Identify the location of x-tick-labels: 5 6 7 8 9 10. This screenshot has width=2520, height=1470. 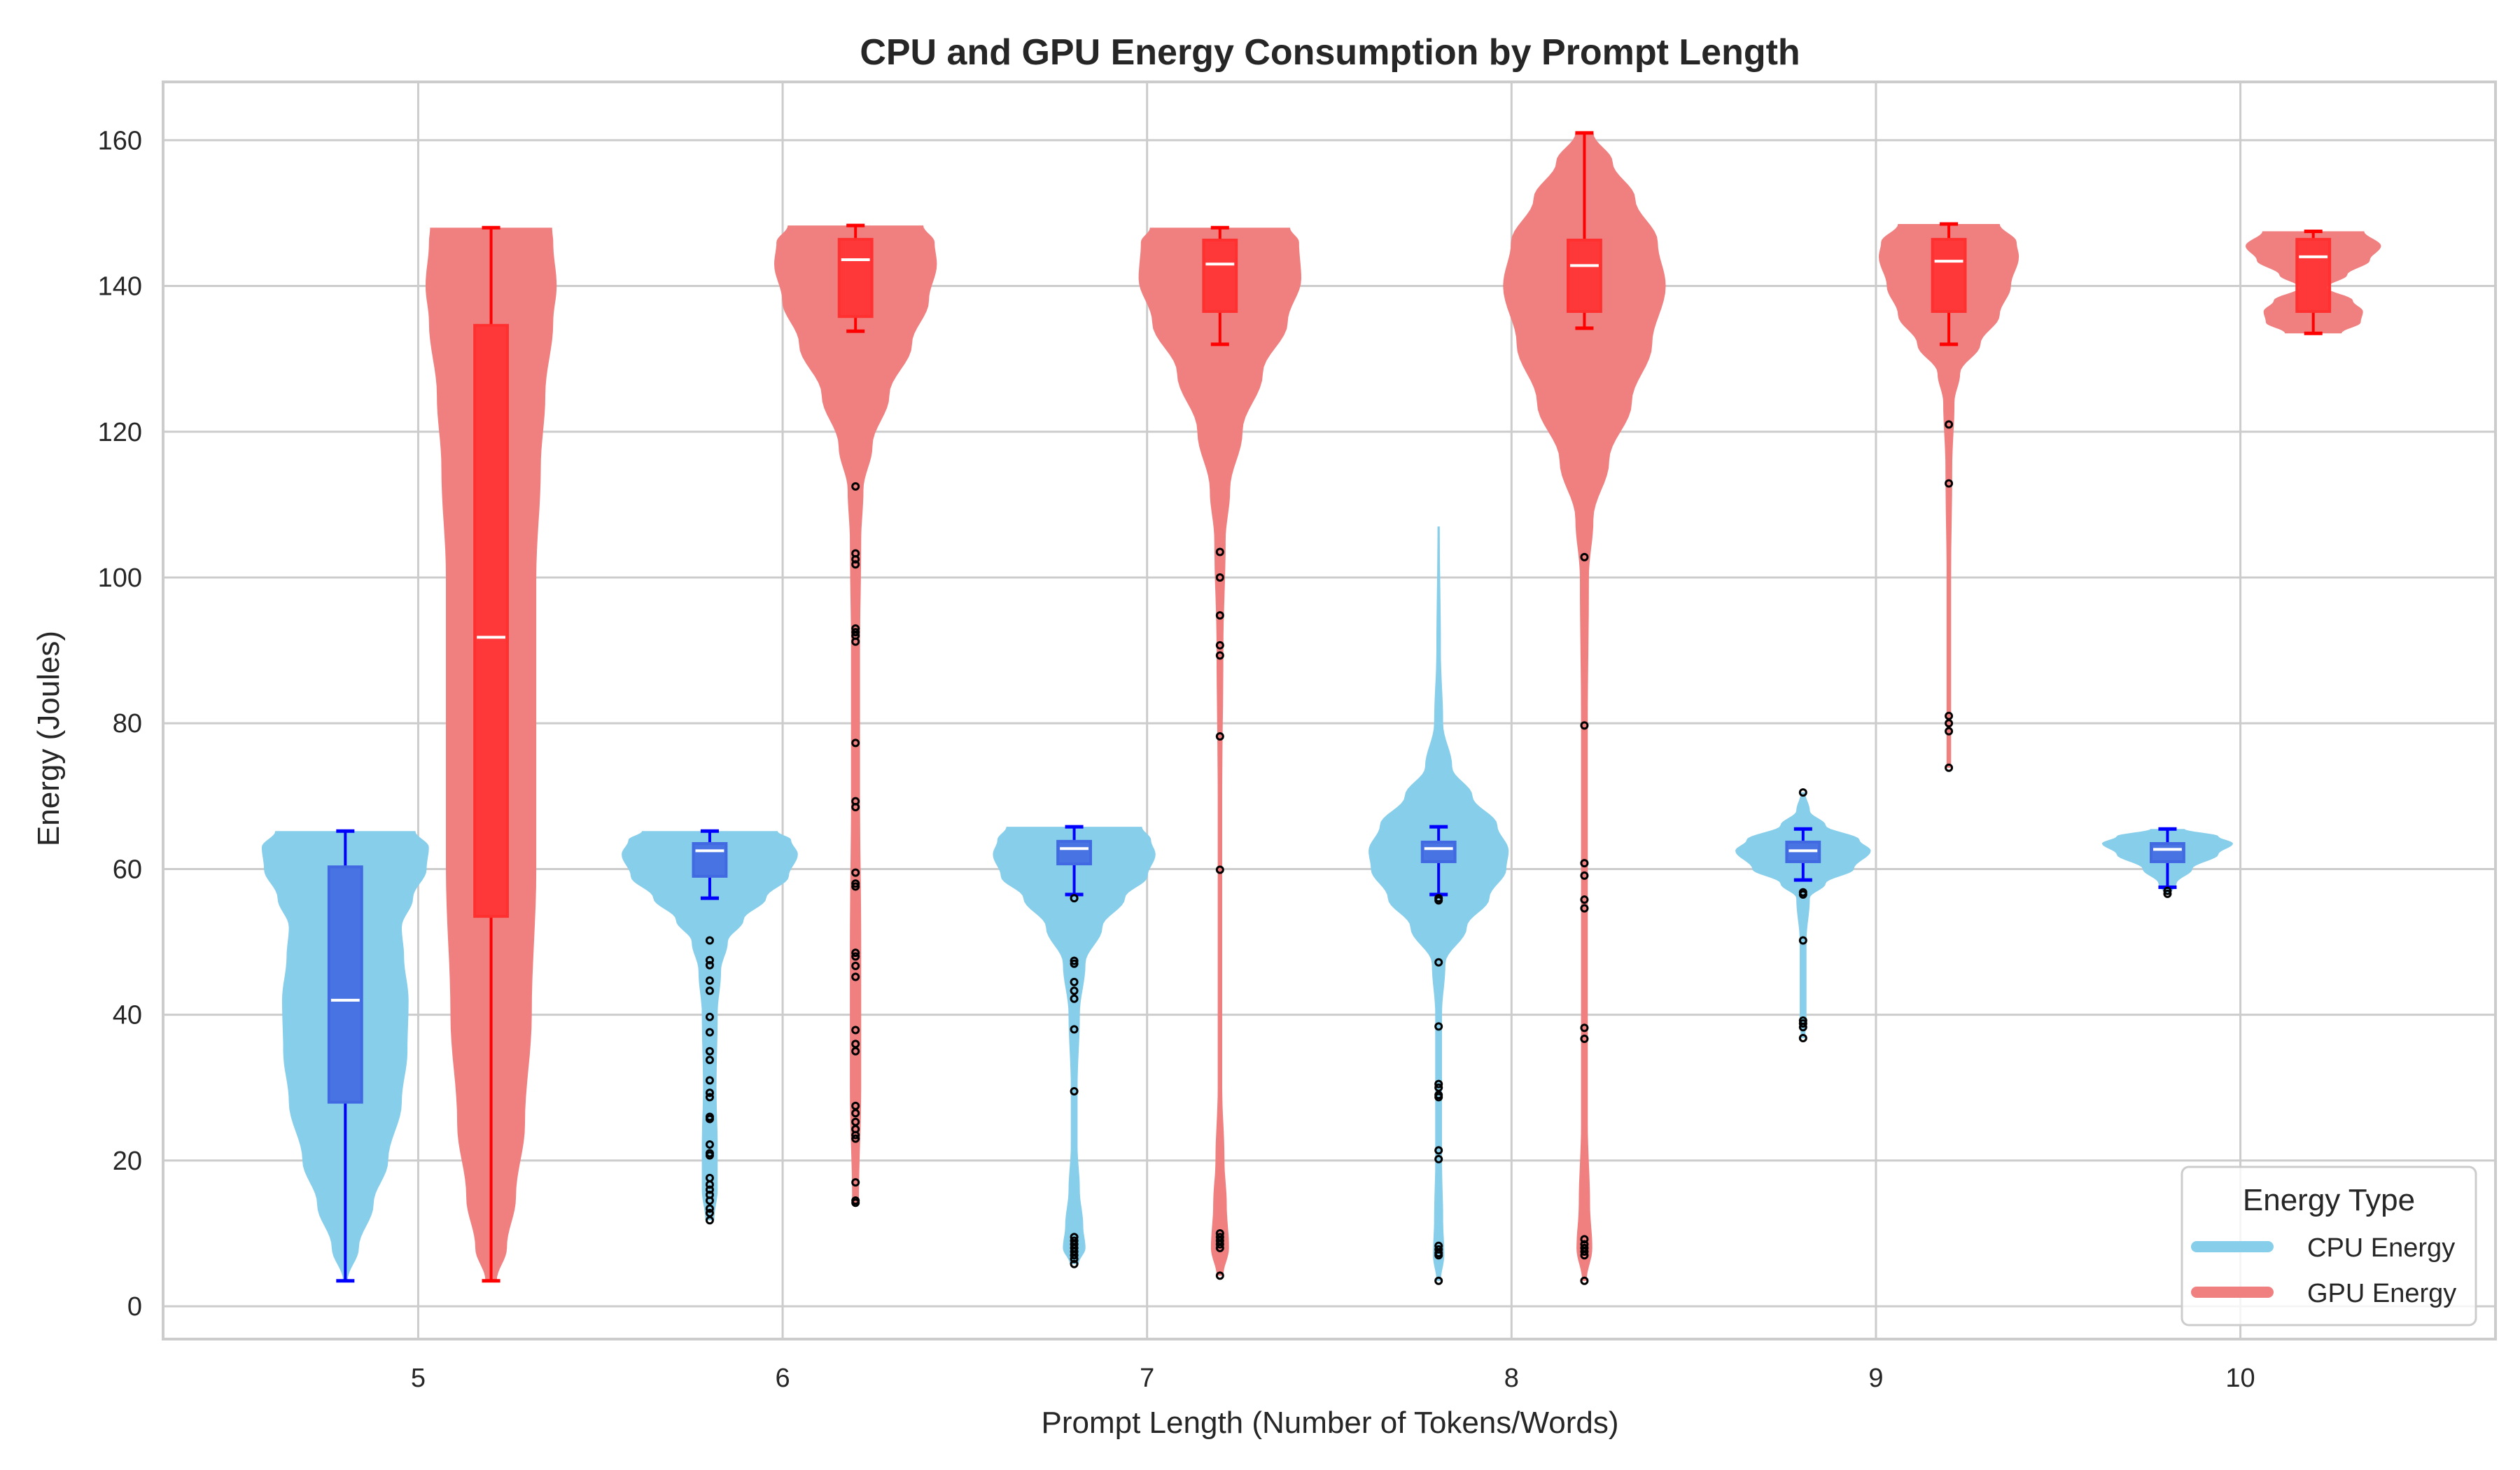
(1333, 1378).